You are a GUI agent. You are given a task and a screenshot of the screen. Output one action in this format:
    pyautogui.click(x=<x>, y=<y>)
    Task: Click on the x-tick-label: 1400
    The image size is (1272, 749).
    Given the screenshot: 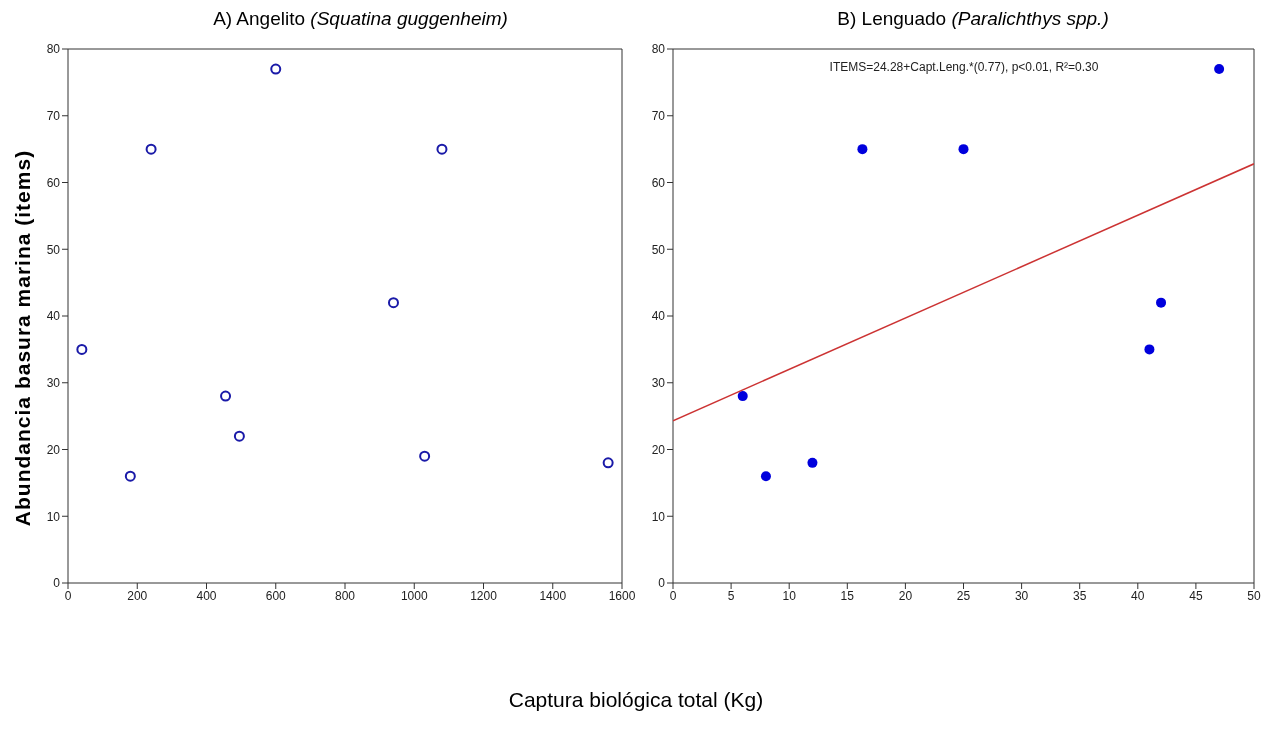 What is the action you would take?
    pyautogui.click(x=553, y=595)
    